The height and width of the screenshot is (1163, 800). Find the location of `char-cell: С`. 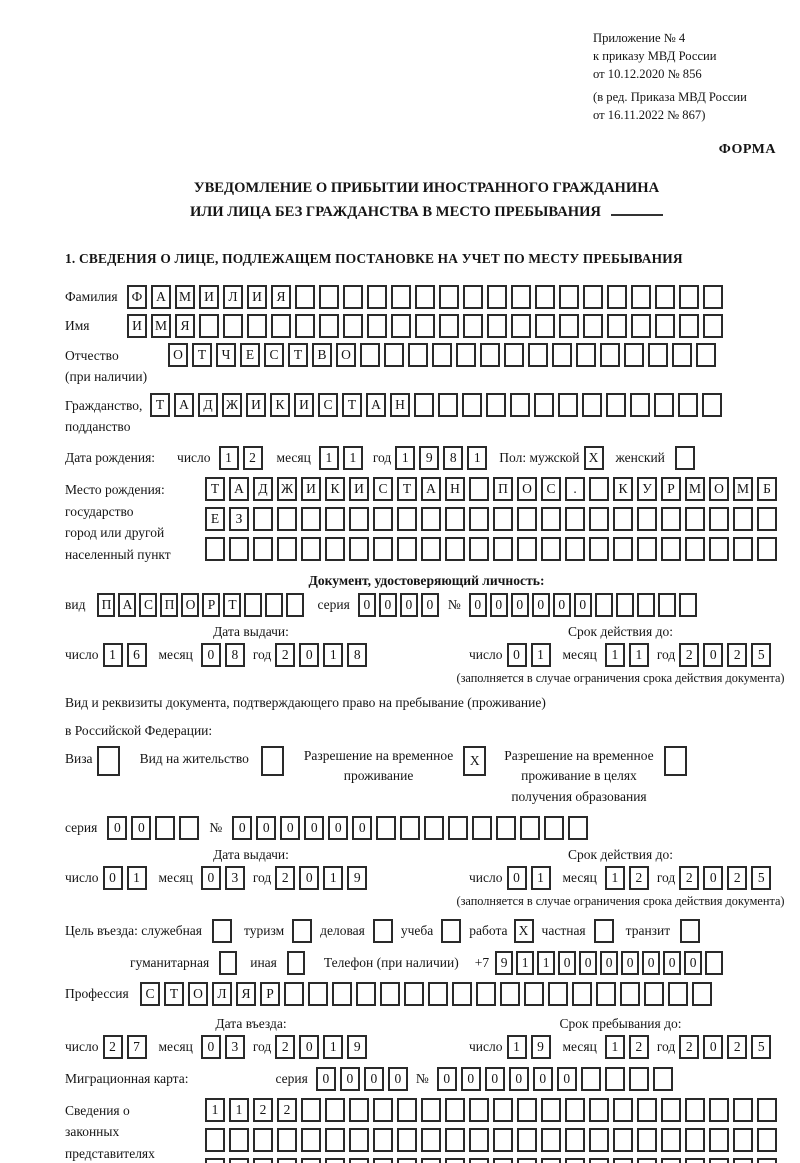

char-cell: С is located at coordinates (328, 404).